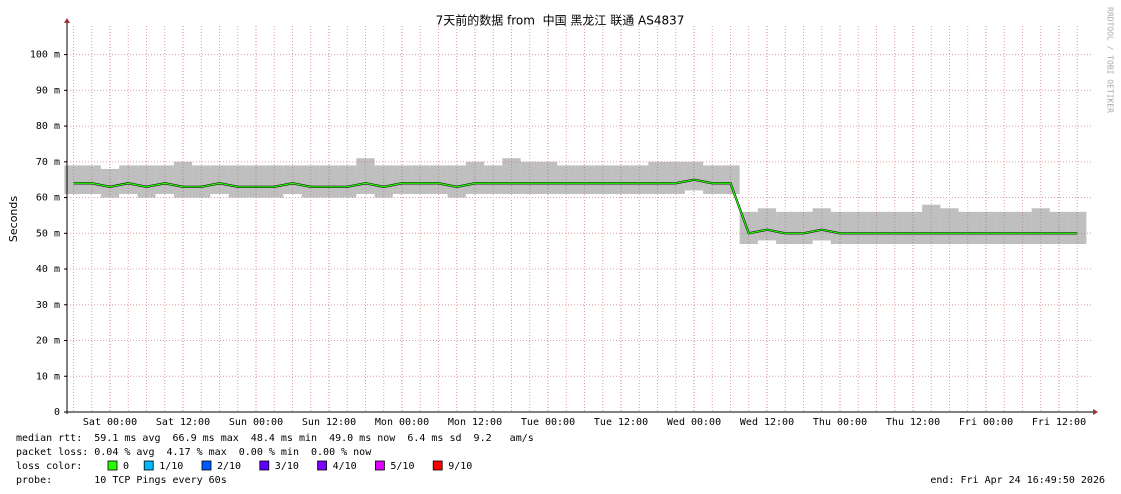 The width and height of the screenshot is (1121, 494). What do you see at coordinates (621, 422) in the screenshot?
I see `x-tick-label: Tue 12:00` at bounding box center [621, 422].